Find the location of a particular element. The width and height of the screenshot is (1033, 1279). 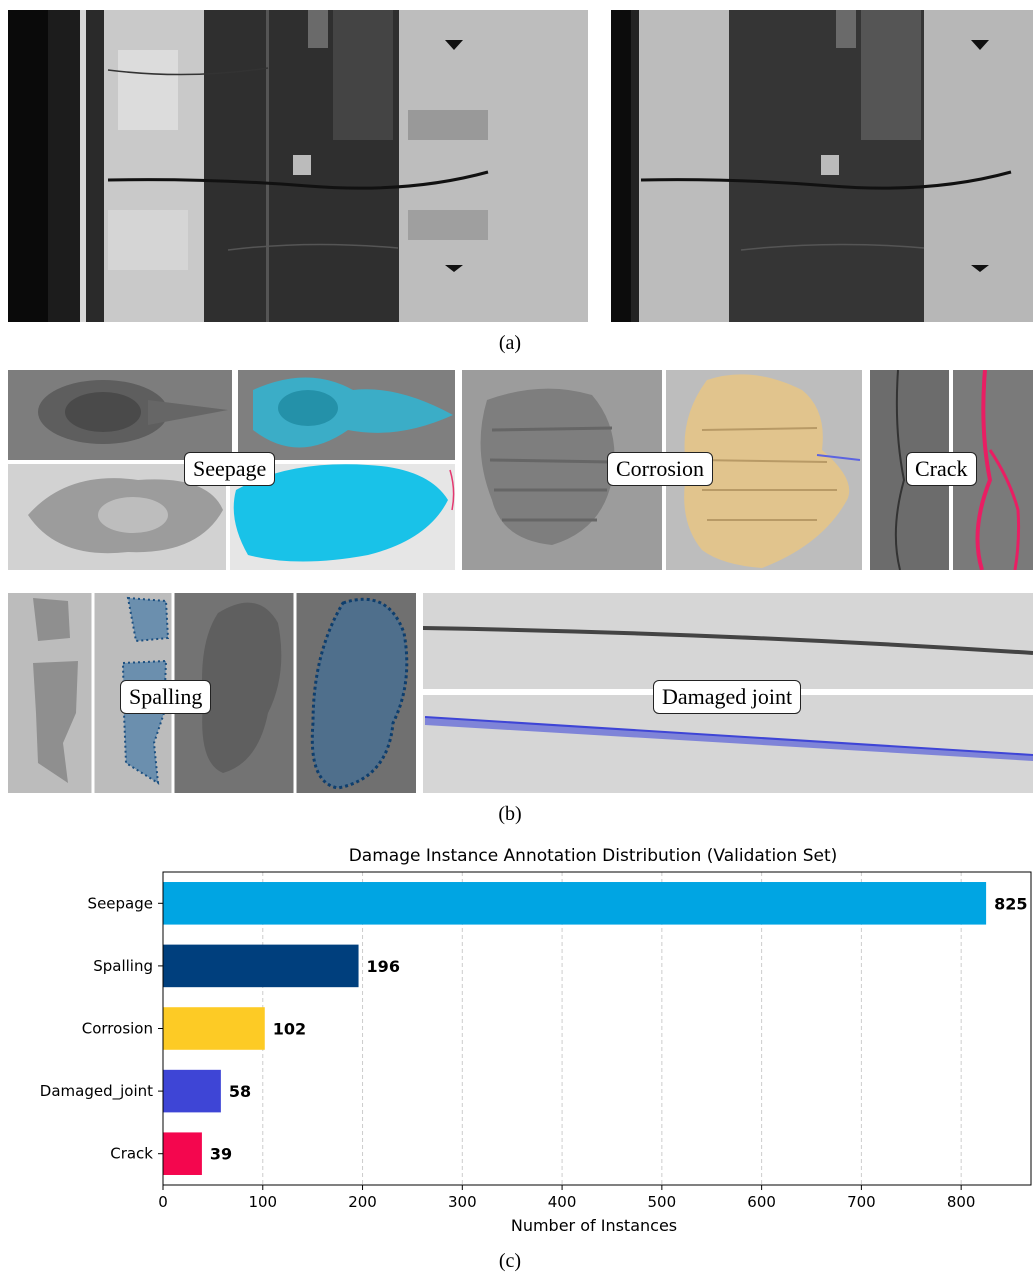

data-label: 39 is located at coordinates (221, 1154).